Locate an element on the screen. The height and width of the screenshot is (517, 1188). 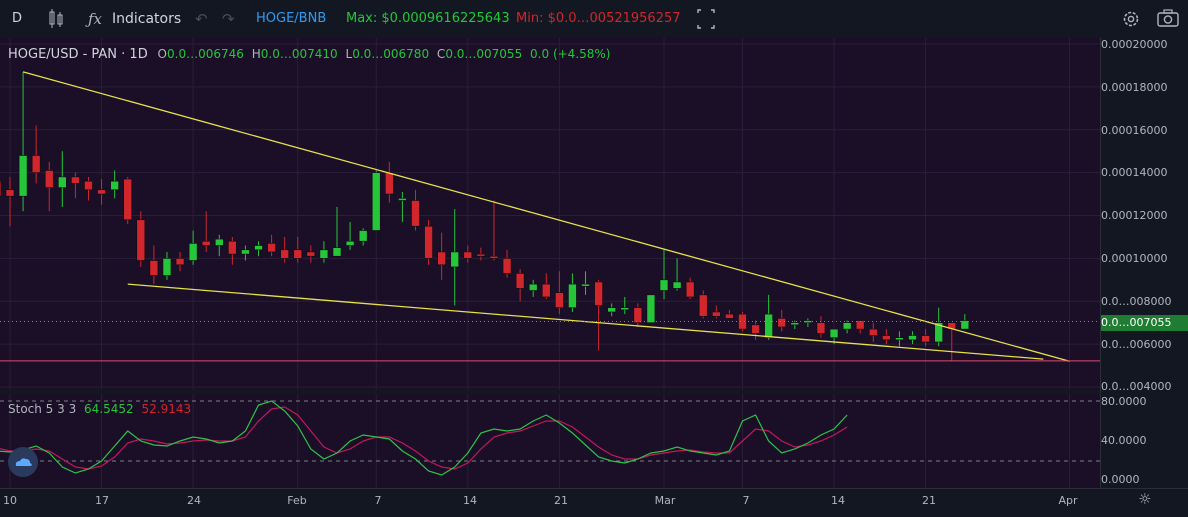
candles-icon is located at coordinates (56, 18).